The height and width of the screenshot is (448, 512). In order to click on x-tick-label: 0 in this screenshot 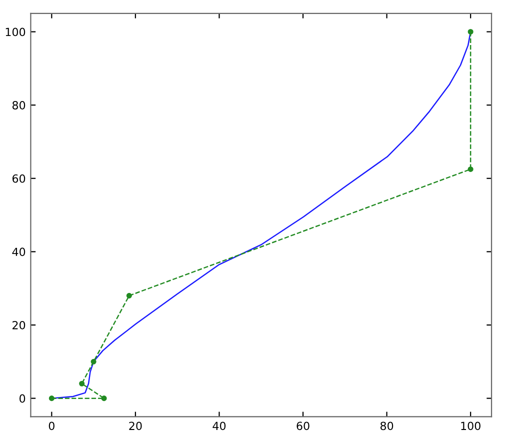, I will do `click(51, 426)`.